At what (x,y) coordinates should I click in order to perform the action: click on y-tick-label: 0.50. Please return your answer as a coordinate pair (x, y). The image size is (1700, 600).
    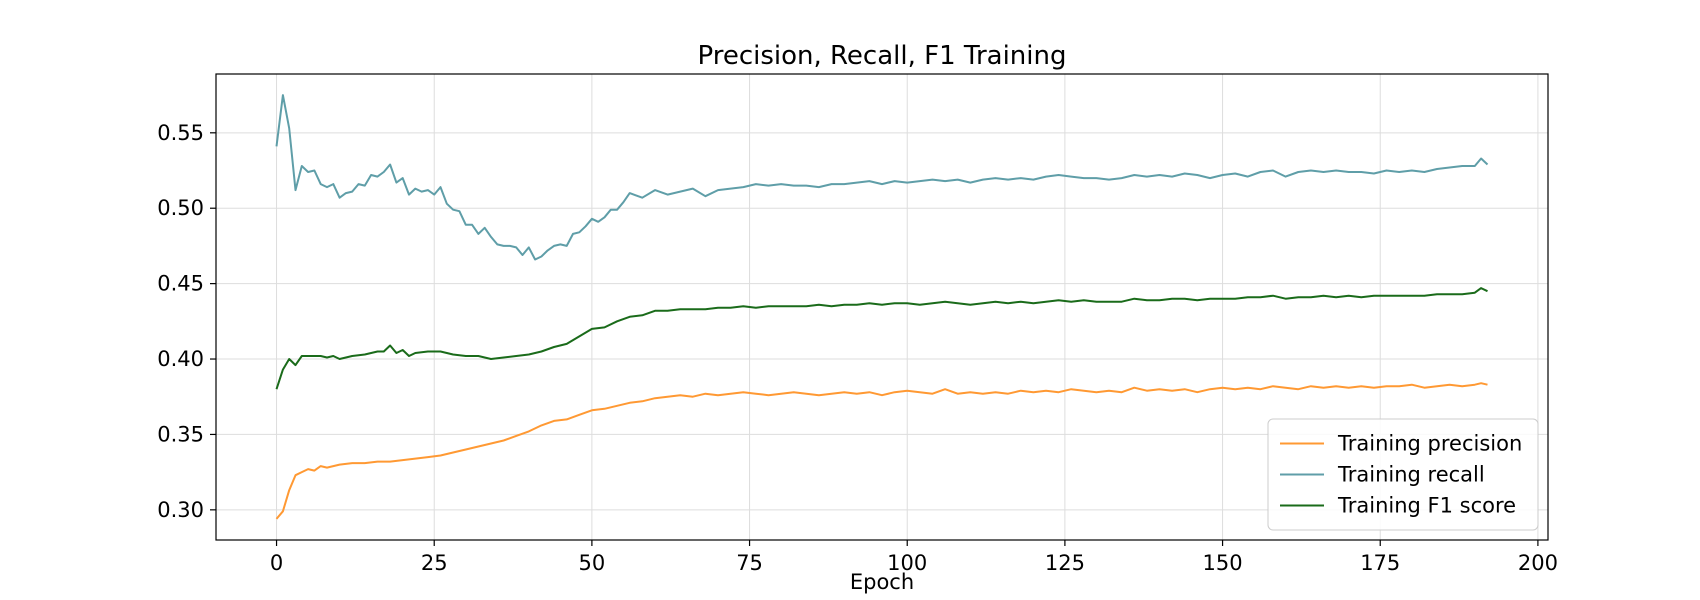
    Looking at the image, I should click on (180, 208).